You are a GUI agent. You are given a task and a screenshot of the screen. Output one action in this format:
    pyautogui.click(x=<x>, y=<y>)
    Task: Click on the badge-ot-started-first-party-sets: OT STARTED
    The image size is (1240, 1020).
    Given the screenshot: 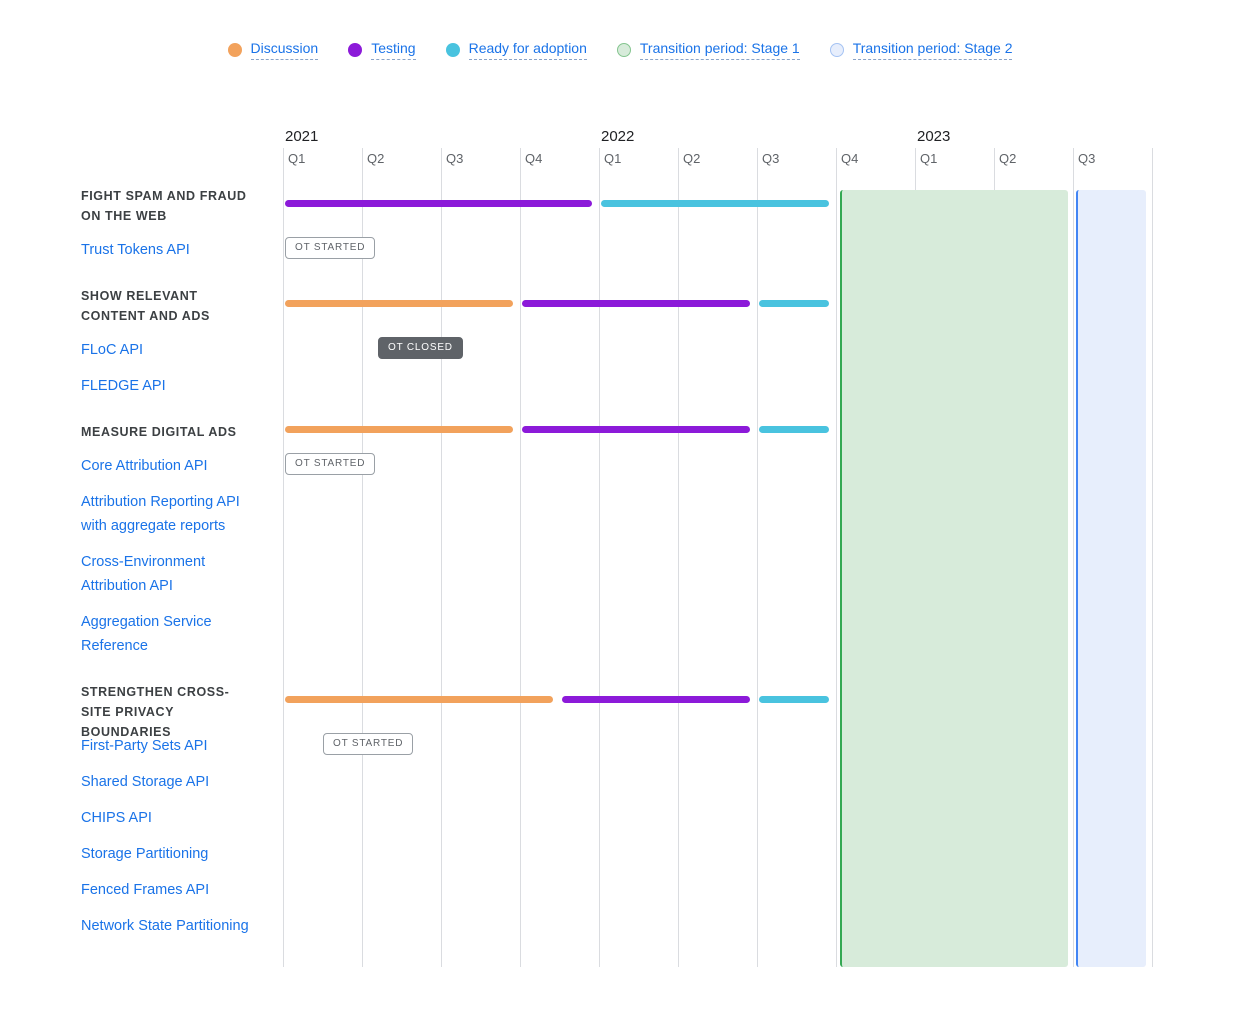 What is the action you would take?
    pyautogui.click(x=368, y=744)
    